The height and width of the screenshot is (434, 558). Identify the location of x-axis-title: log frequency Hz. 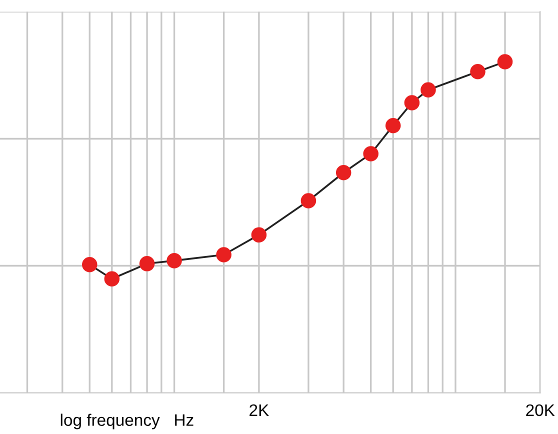
(127, 422).